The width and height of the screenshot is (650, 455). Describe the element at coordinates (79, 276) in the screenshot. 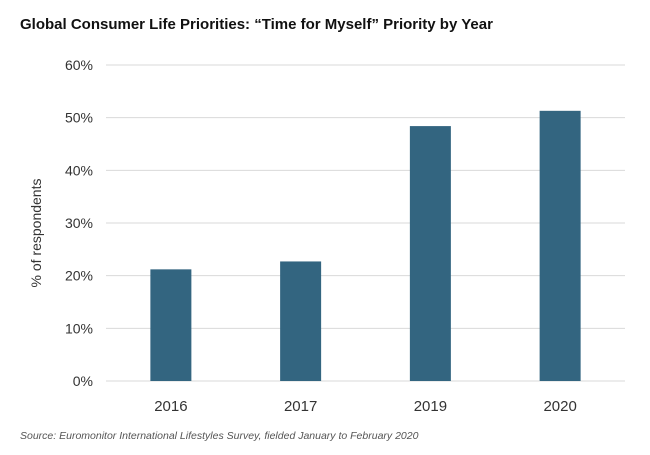

I see `y-tick-label: 20%` at that location.